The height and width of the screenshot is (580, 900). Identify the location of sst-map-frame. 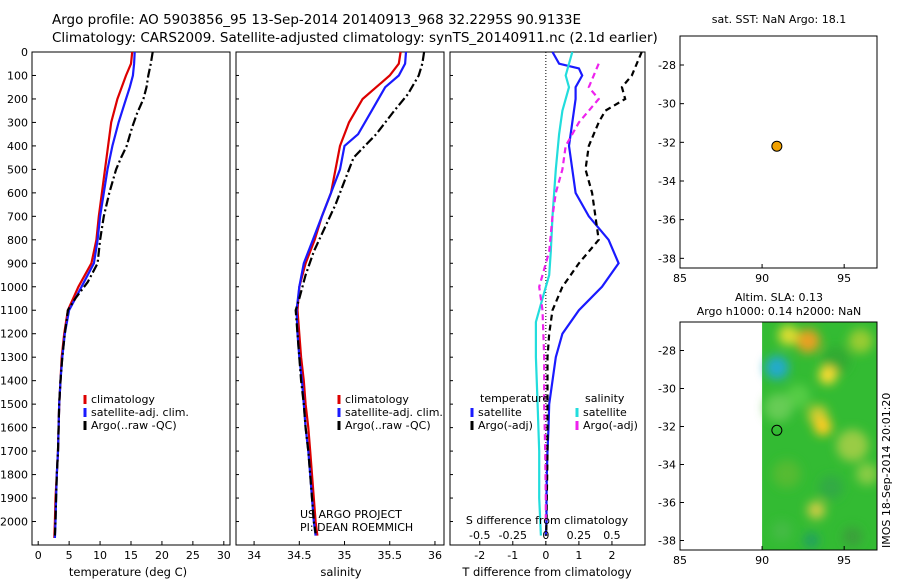
(778, 152).